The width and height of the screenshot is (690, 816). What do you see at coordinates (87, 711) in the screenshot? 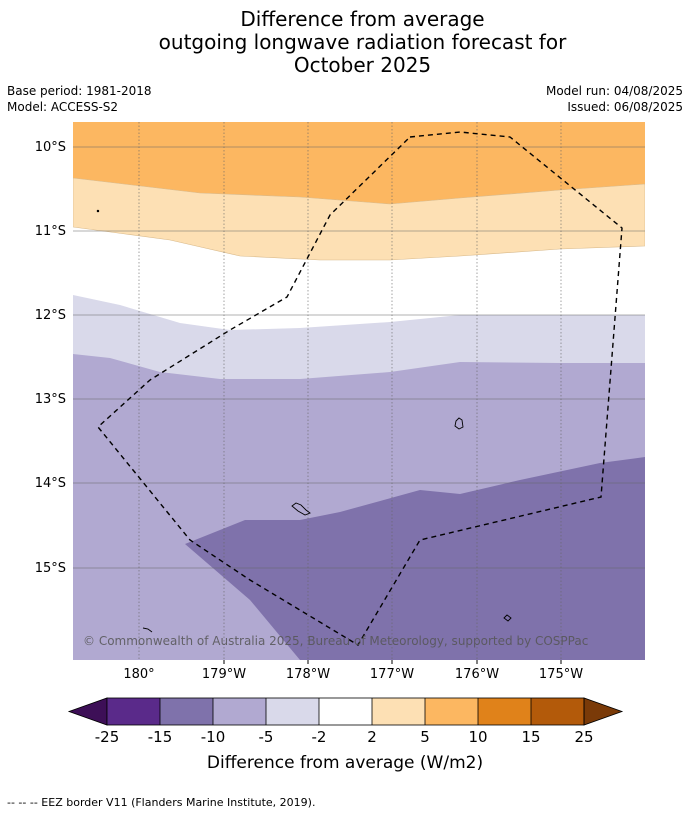
I see `colorbar-extend-left` at bounding box center [87, 711].